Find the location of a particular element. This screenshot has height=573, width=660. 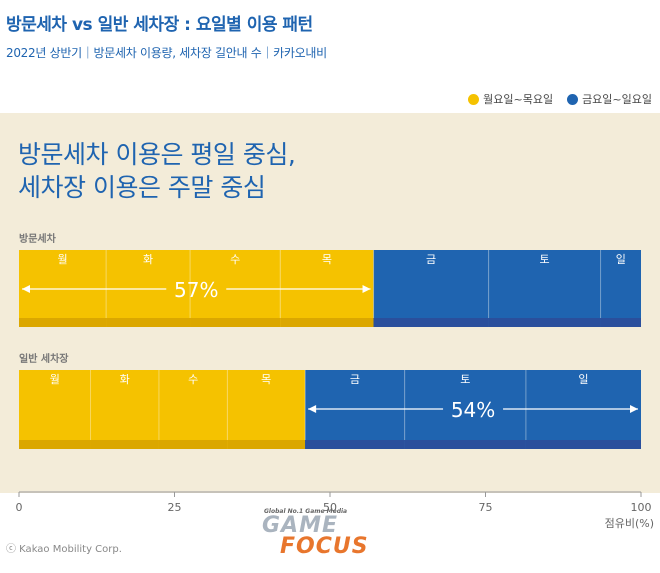

x-tick-label: 50 is located at coordinates (330, 507).